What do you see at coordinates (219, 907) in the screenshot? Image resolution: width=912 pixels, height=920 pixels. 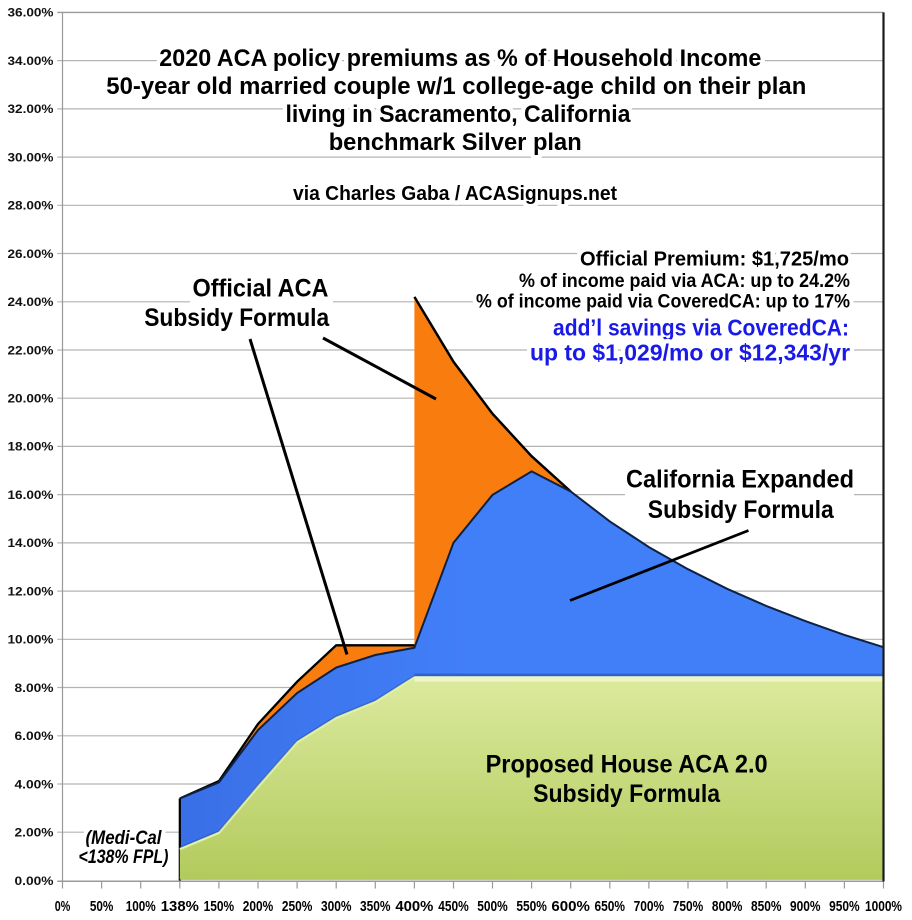 I see `svg-text: 150%` at bounding box center [219, 907].